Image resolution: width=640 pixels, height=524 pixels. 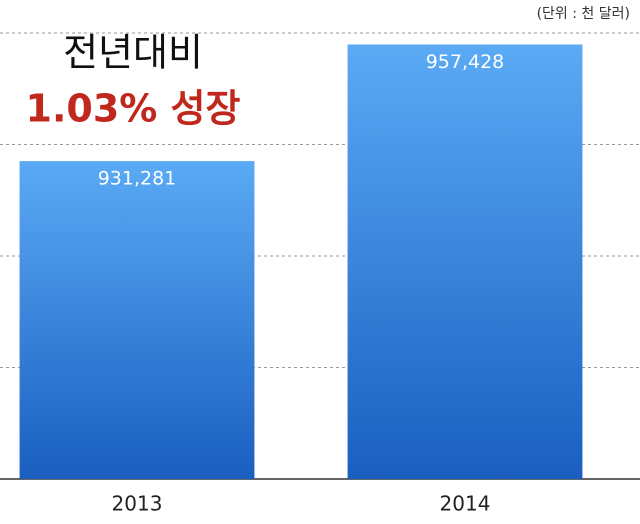 What do you see at coordinates (137, 504) in the screenshot?
I see `x-tick-label: 2013` at bounding box center [137, 504].